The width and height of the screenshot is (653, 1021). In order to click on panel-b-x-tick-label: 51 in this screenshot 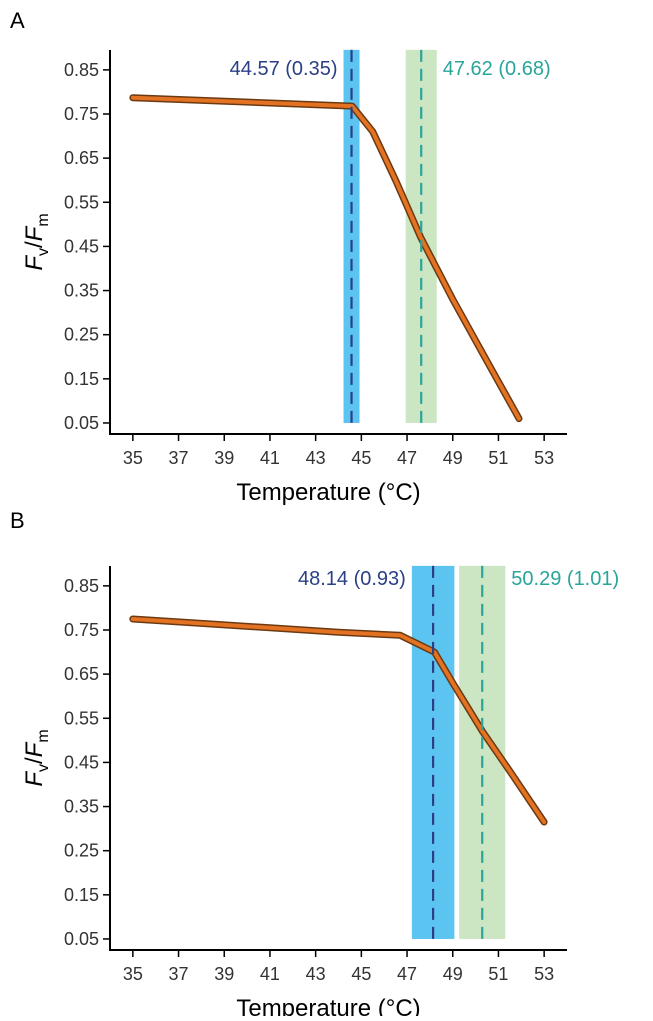, I will do `click(498, 974)`.